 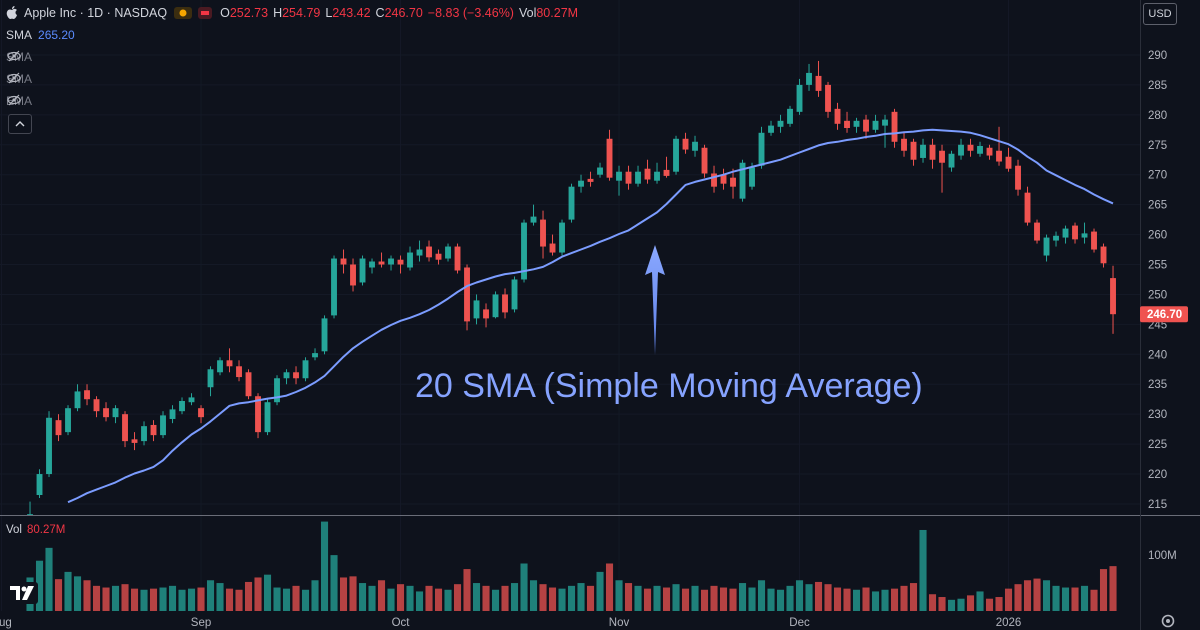 I want to click on hidden-icon, so click(x=14, y=100).